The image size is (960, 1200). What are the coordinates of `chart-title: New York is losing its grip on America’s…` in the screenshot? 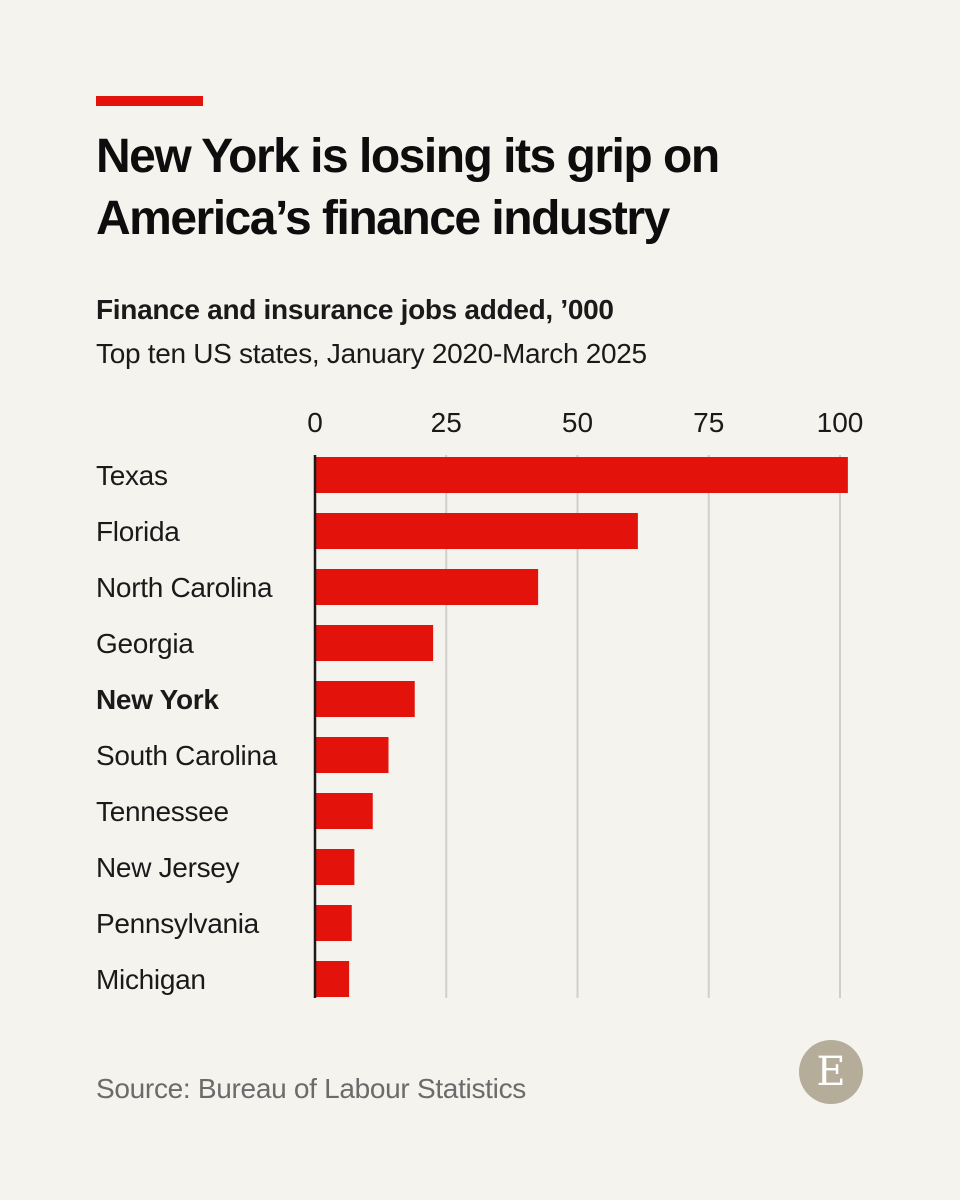 It's located at (496, 188).